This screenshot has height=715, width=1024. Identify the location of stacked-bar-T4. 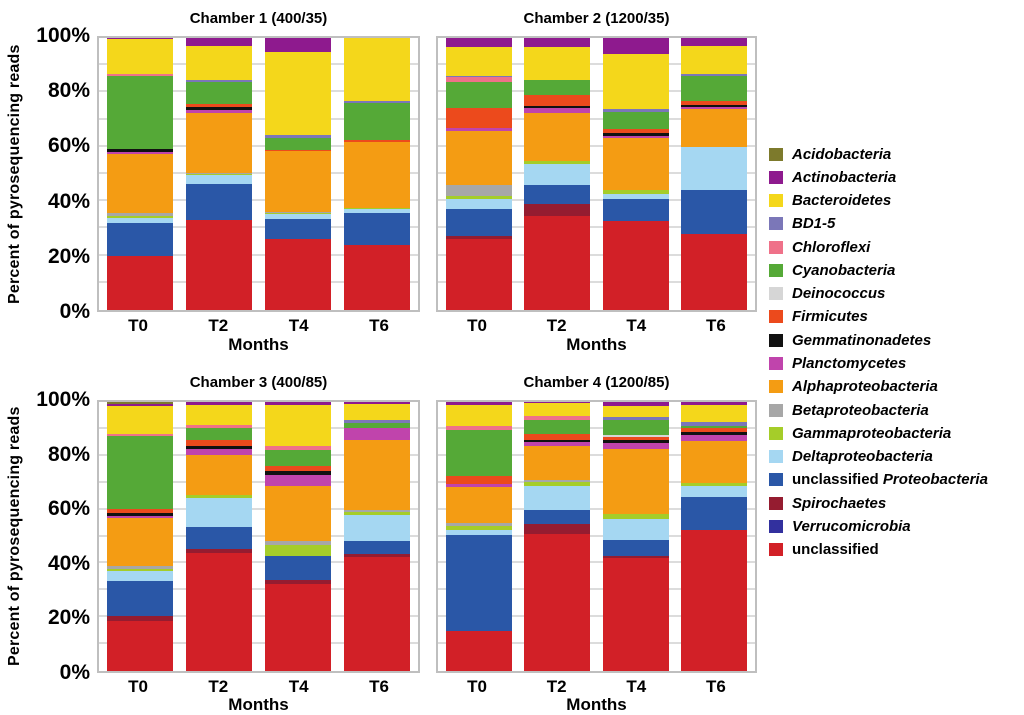
(635, 174).